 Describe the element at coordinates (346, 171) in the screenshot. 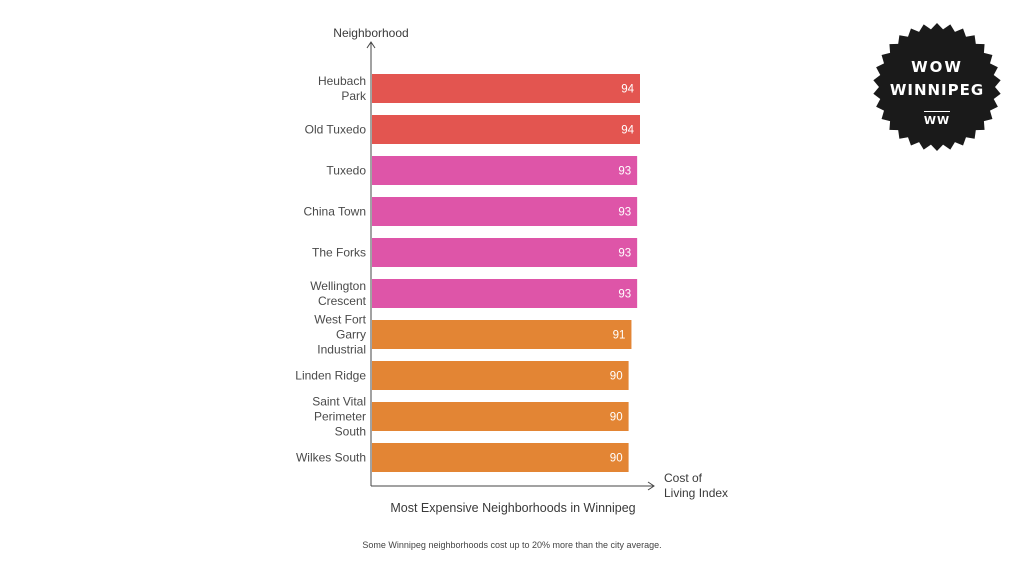

I see `category-label: Tuxedo` at that location.